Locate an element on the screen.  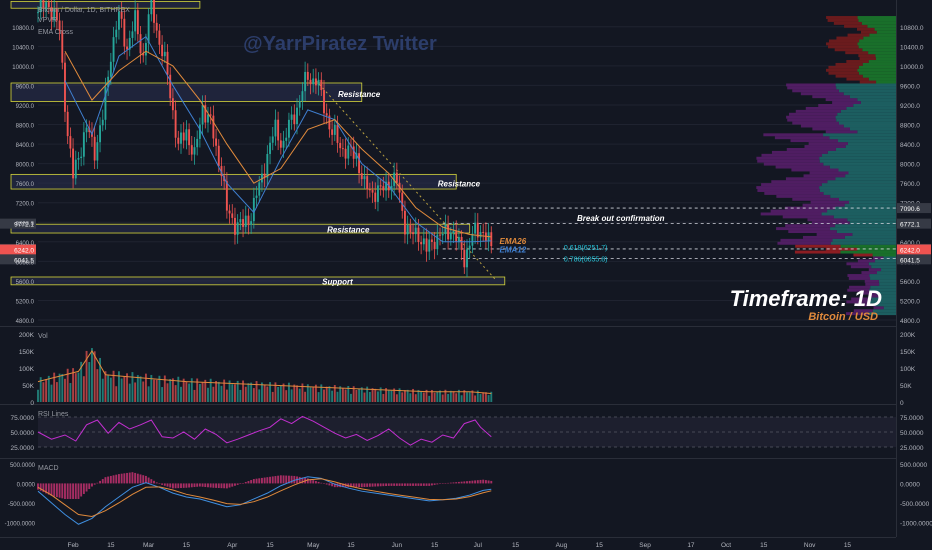
rsi-tick-label-left: 75.0000 is located at coordinates (23, 418).